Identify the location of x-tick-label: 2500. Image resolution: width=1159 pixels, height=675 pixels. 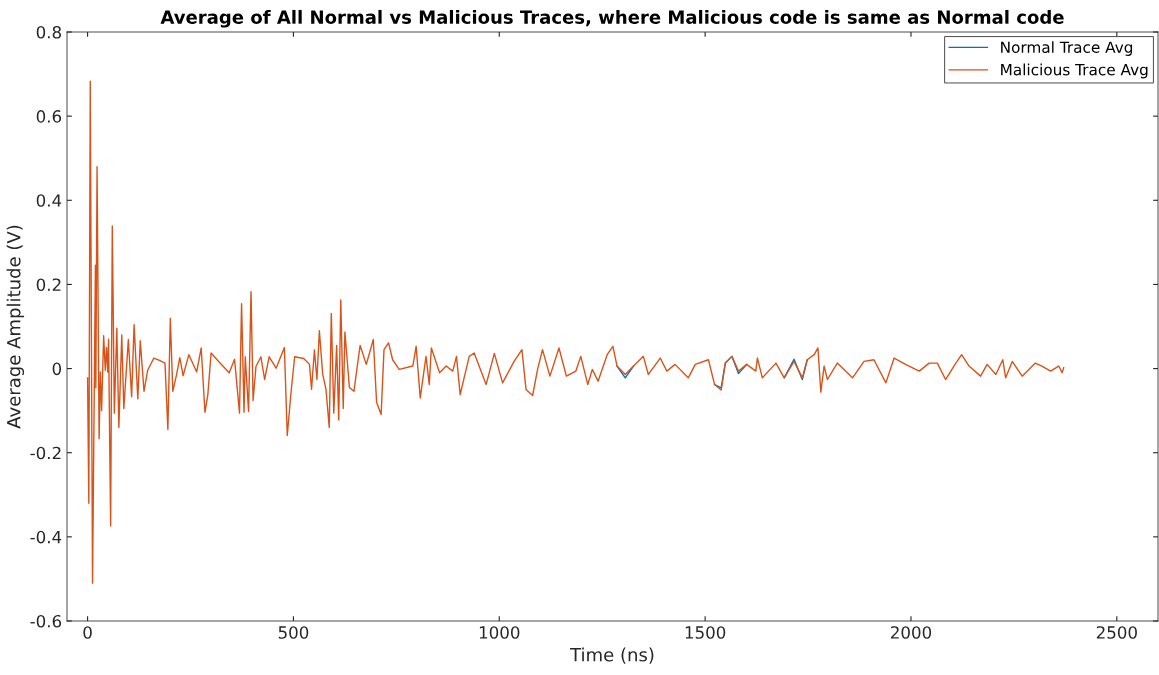
(1116, 632).